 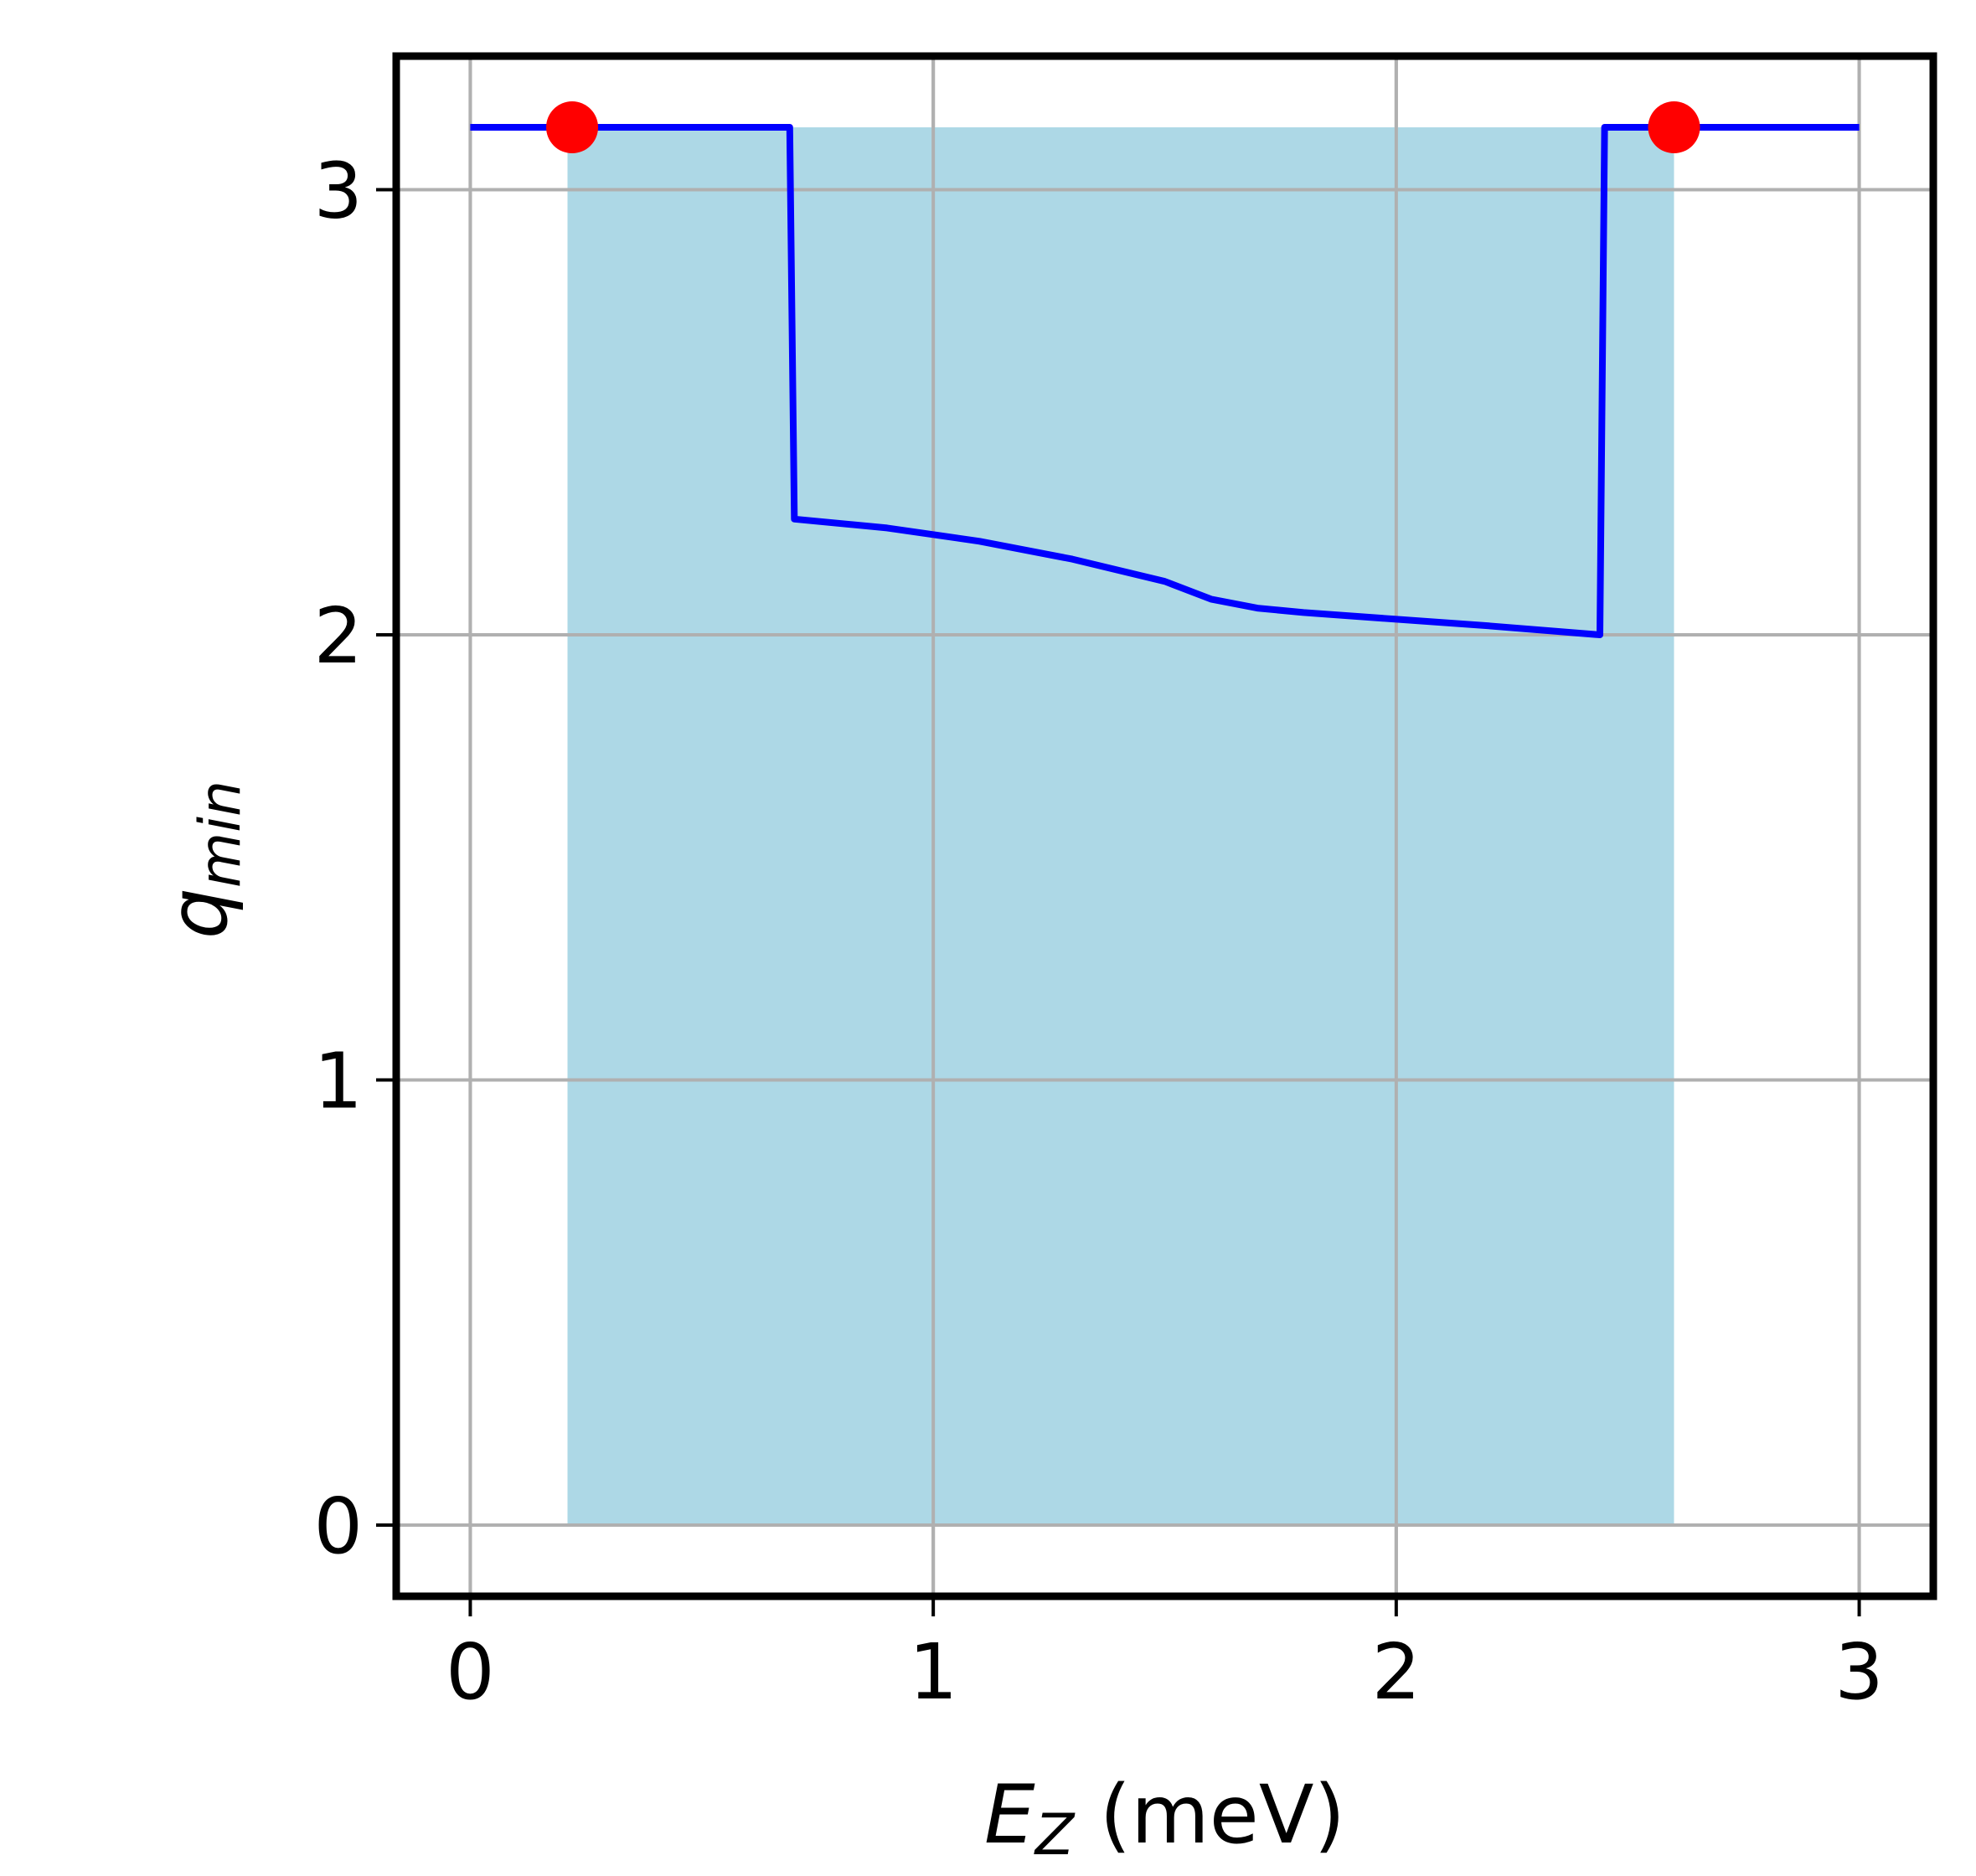 I want to click on y-axis-label: qmin, so click(x=203, y=860).